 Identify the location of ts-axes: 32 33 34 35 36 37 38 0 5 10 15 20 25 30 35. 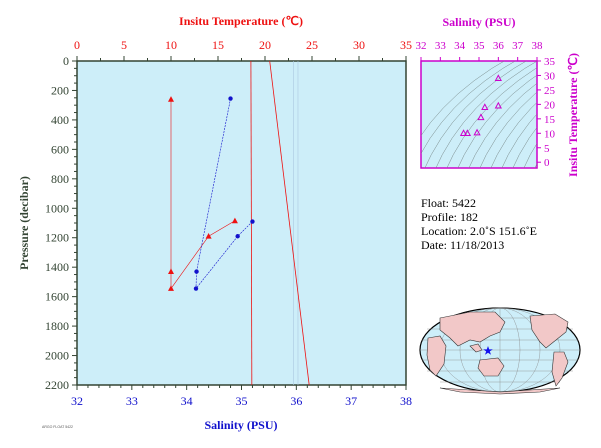
(486, 104).